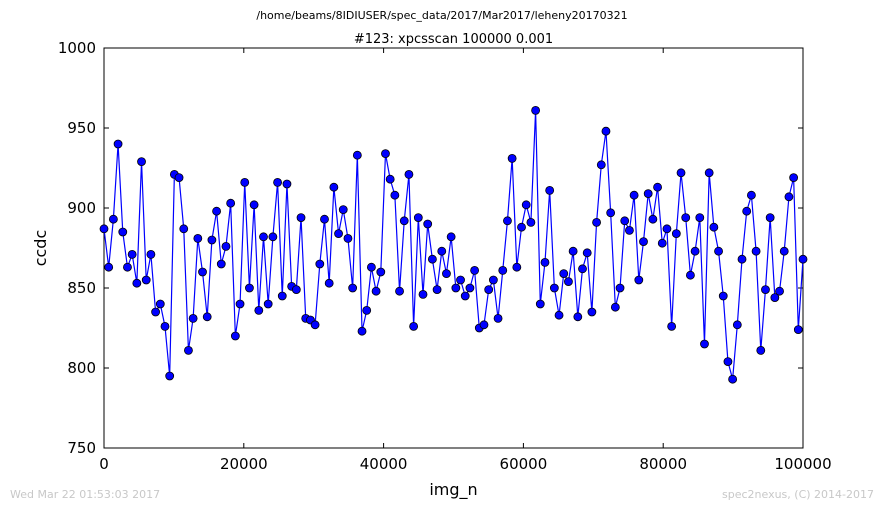 The width and height of the screenshot is (884, 509). Describe the element at coordinates (81, 288) in the screenshot. I see `y-tick-label: 850` at that location.